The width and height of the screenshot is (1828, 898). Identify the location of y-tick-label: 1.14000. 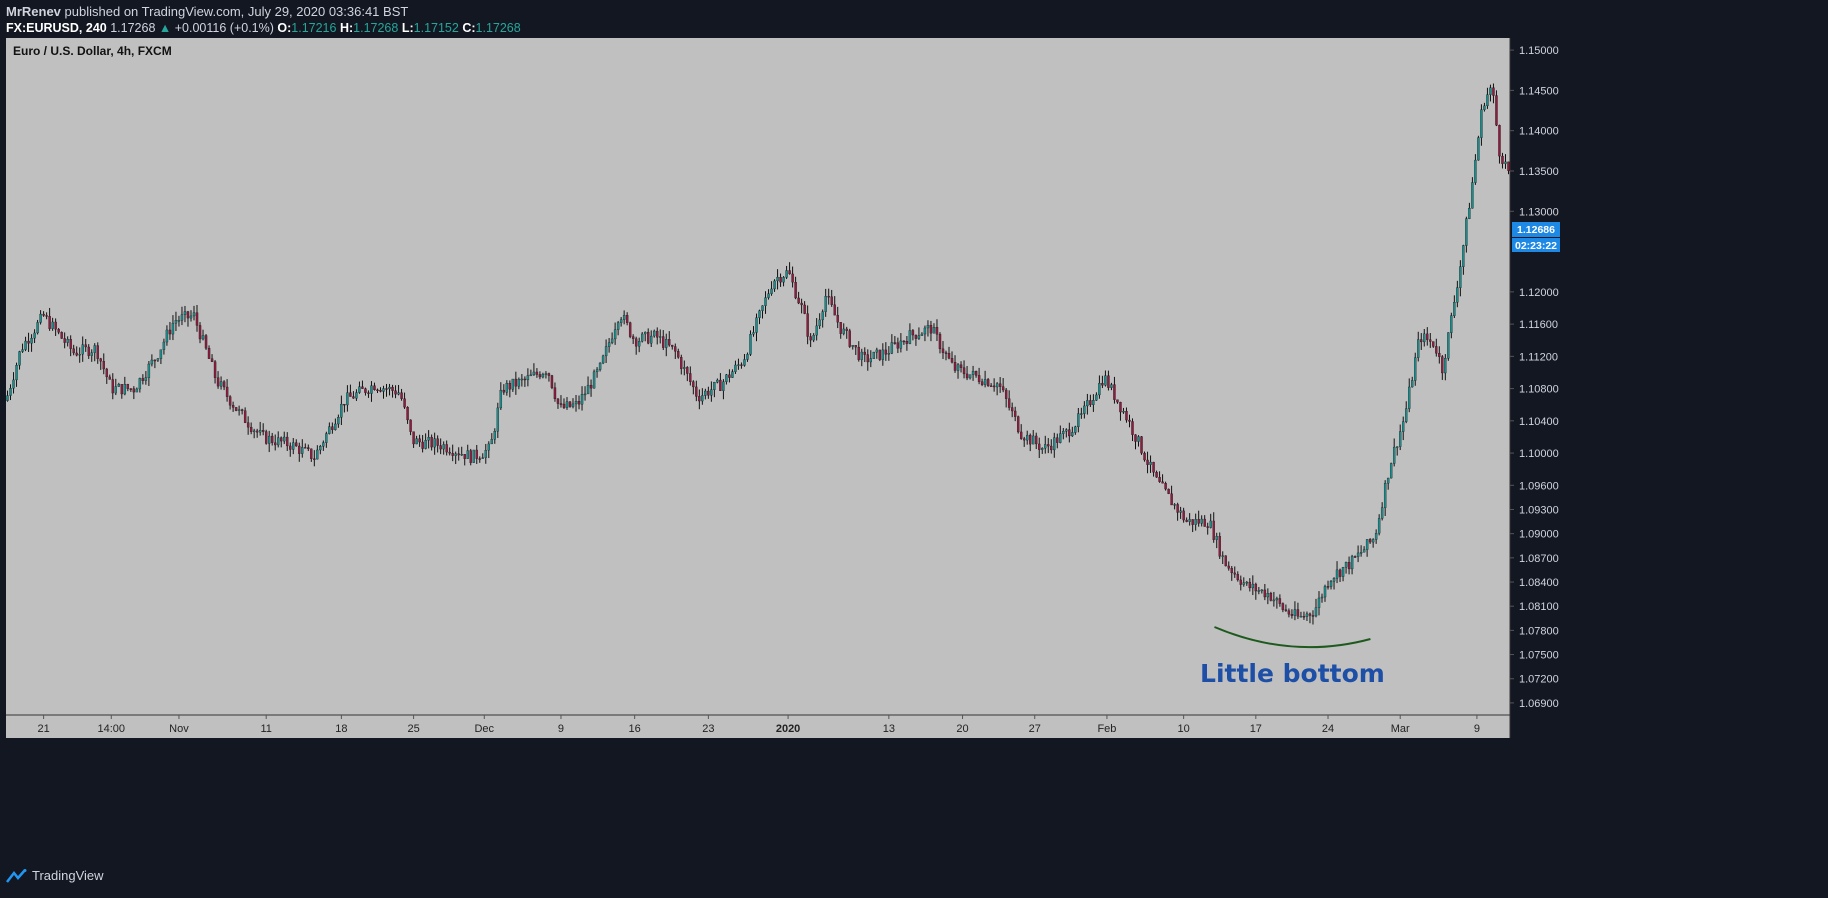
(1539, 132).